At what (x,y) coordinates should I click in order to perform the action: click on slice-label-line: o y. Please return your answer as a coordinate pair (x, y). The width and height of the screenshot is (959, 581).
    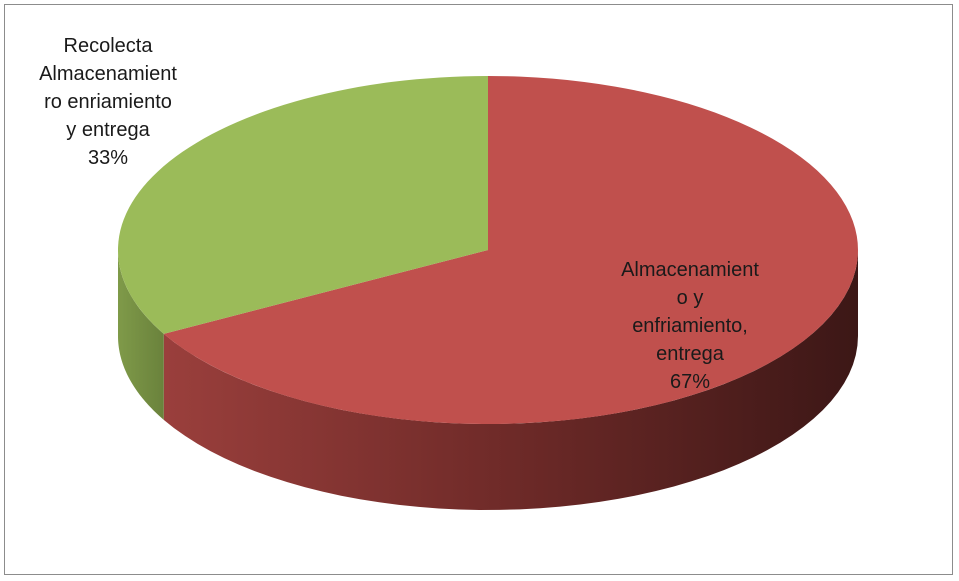
    Looking at the image, I should click on (690, 298).